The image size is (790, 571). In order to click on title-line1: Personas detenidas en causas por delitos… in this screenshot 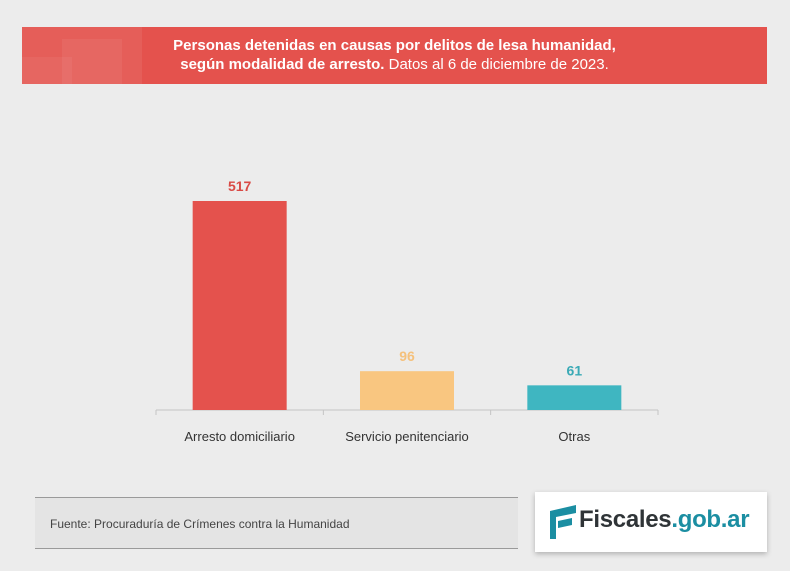, I will do `click(394, 45)`.